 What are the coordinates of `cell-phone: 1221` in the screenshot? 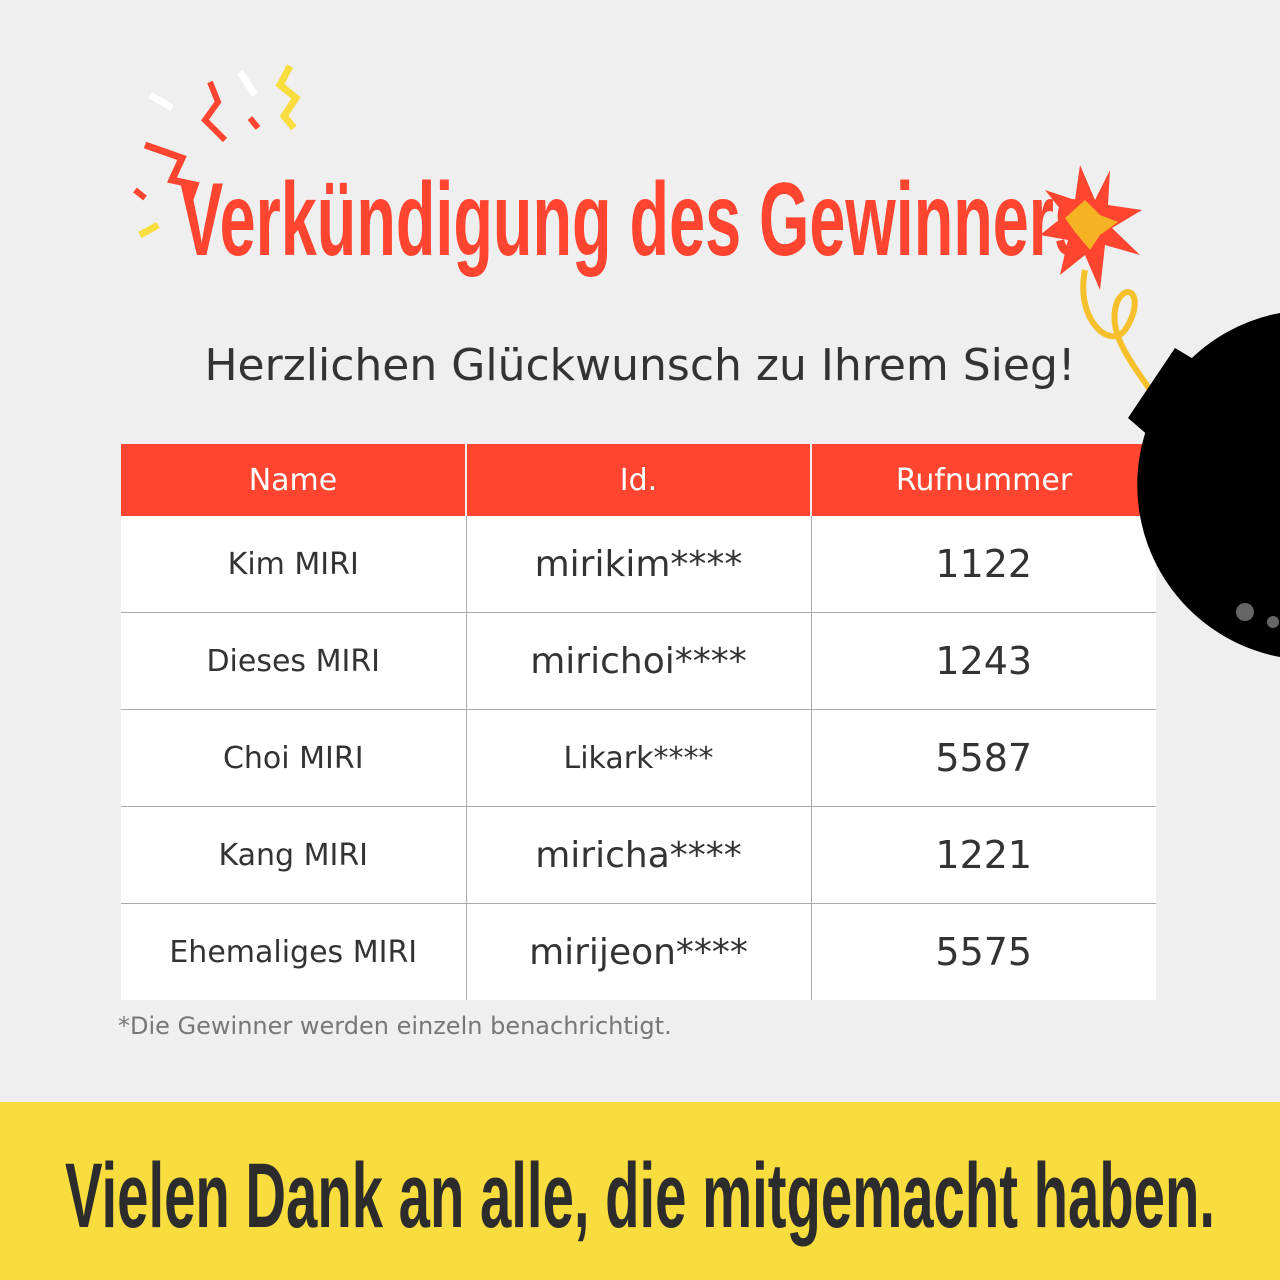 It's located at (983, 855).